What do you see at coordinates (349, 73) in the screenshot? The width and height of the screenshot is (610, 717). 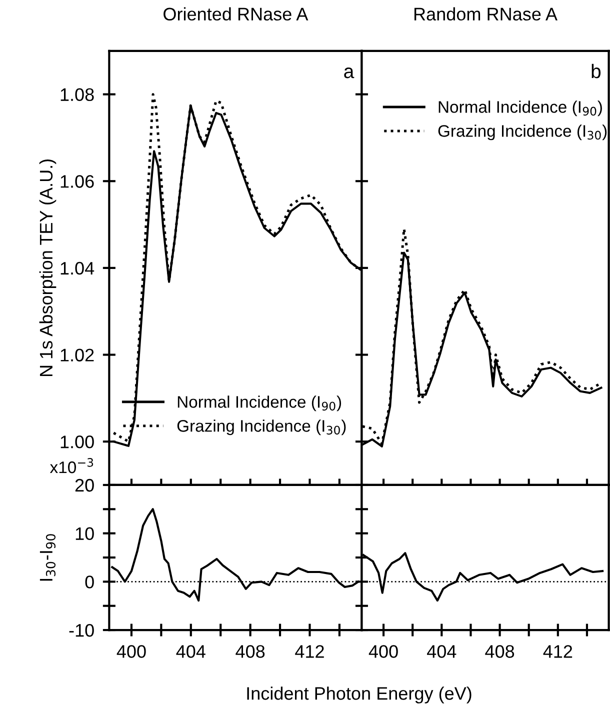 I see `annotation: a` at bounding box center [349, 73].